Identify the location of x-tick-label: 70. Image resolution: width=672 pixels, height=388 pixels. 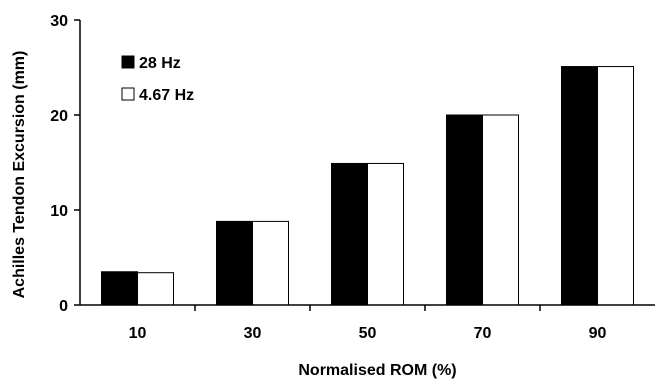
(483, 333).